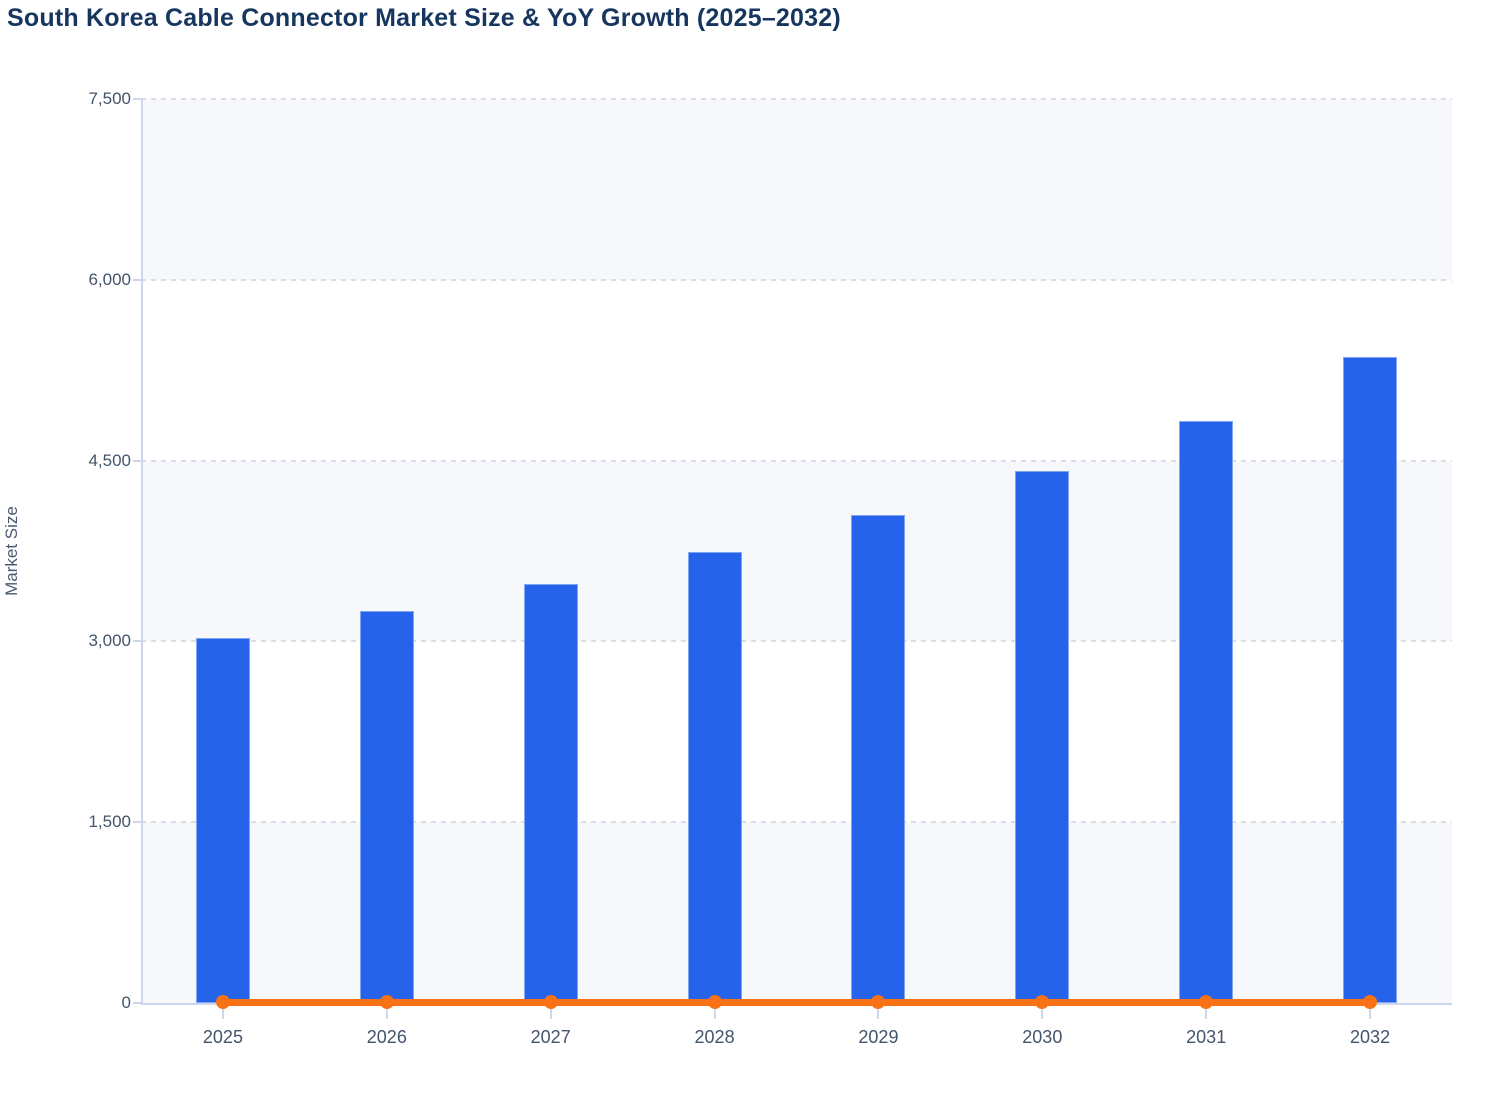 This screenshot has width=1508, height=1120. I want to click on y-tick-label-6000: 6,000, so click(109, 279).